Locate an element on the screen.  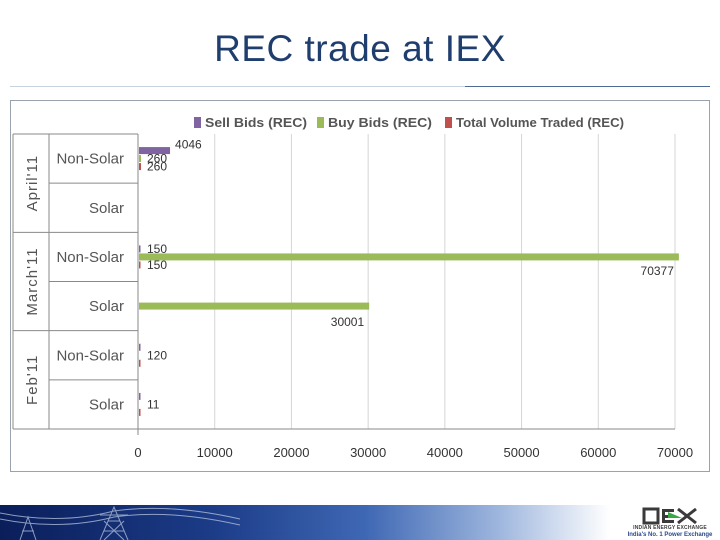
data-label: 11 is located at coordinates (153, 404).